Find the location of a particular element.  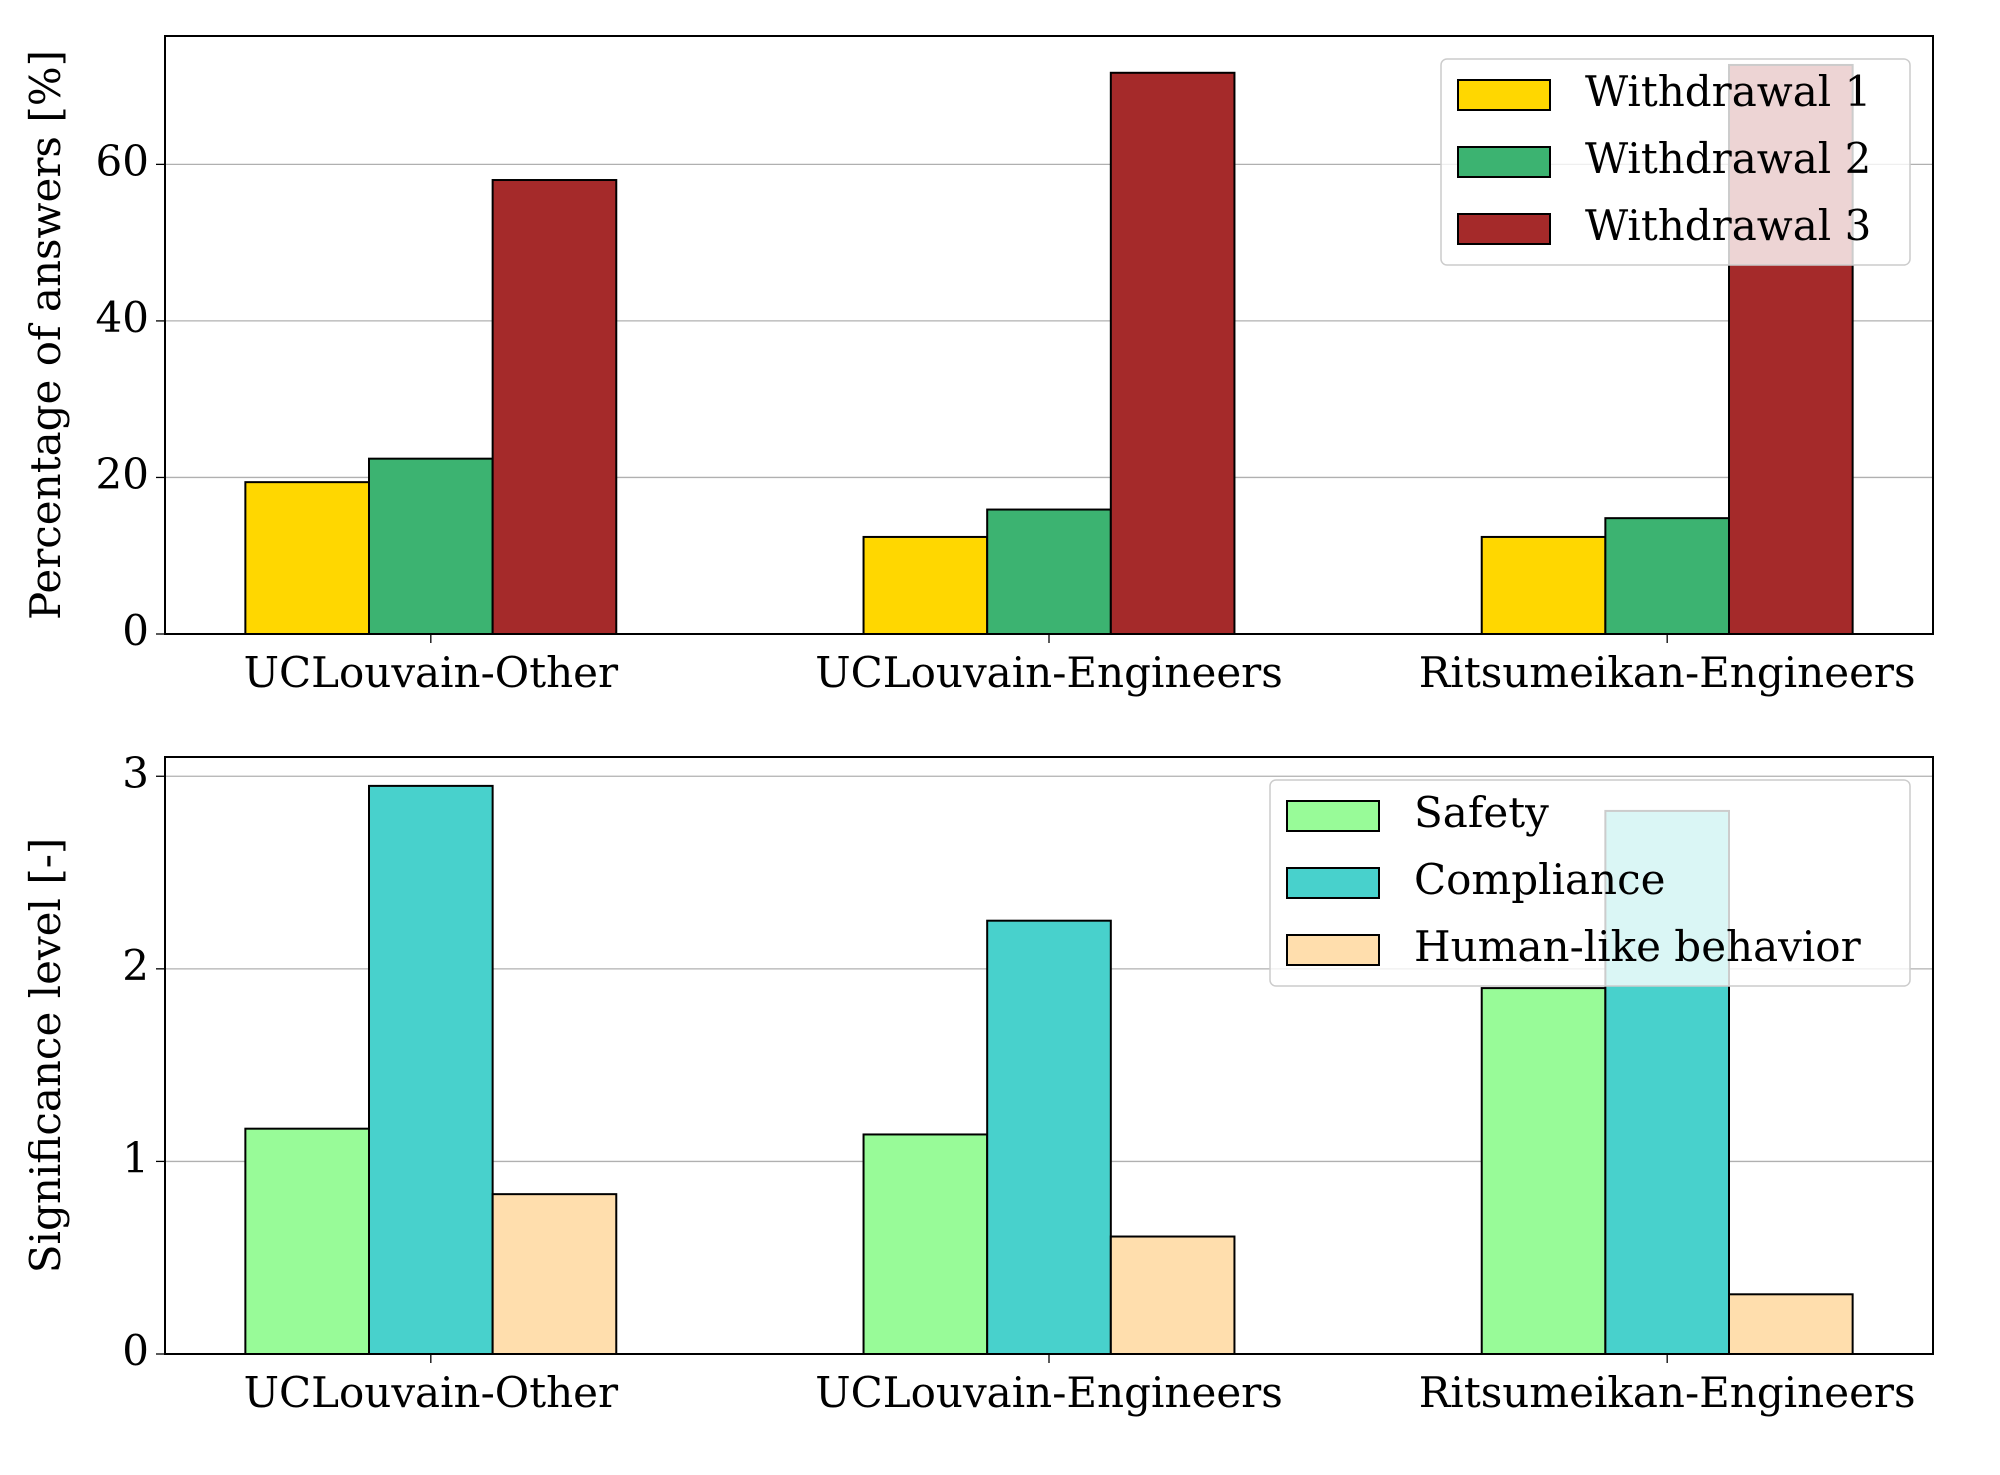

legend-label: Compliance is located at coordinates (1539, 879).